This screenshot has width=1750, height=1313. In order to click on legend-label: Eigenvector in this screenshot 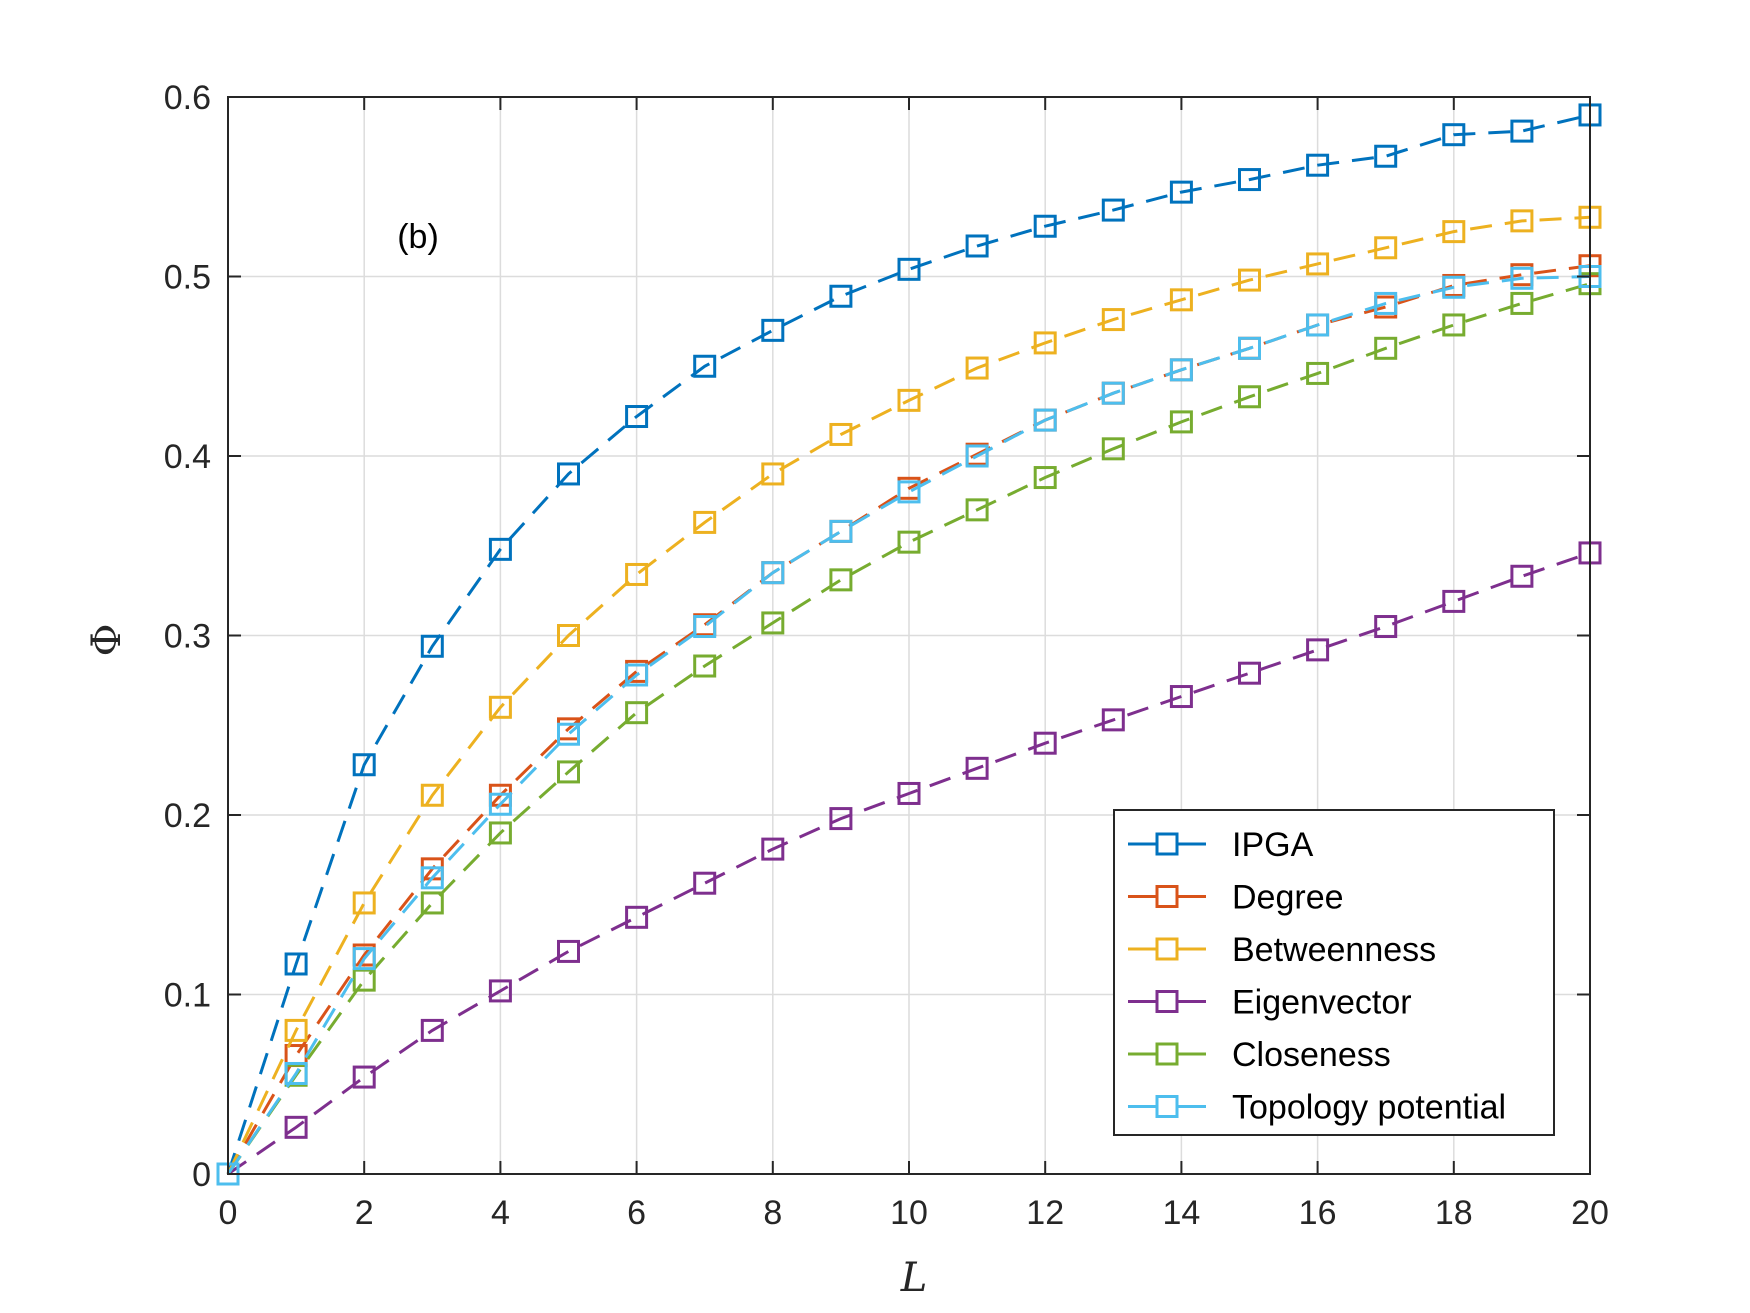, I will do `click(1322, 1003)`.